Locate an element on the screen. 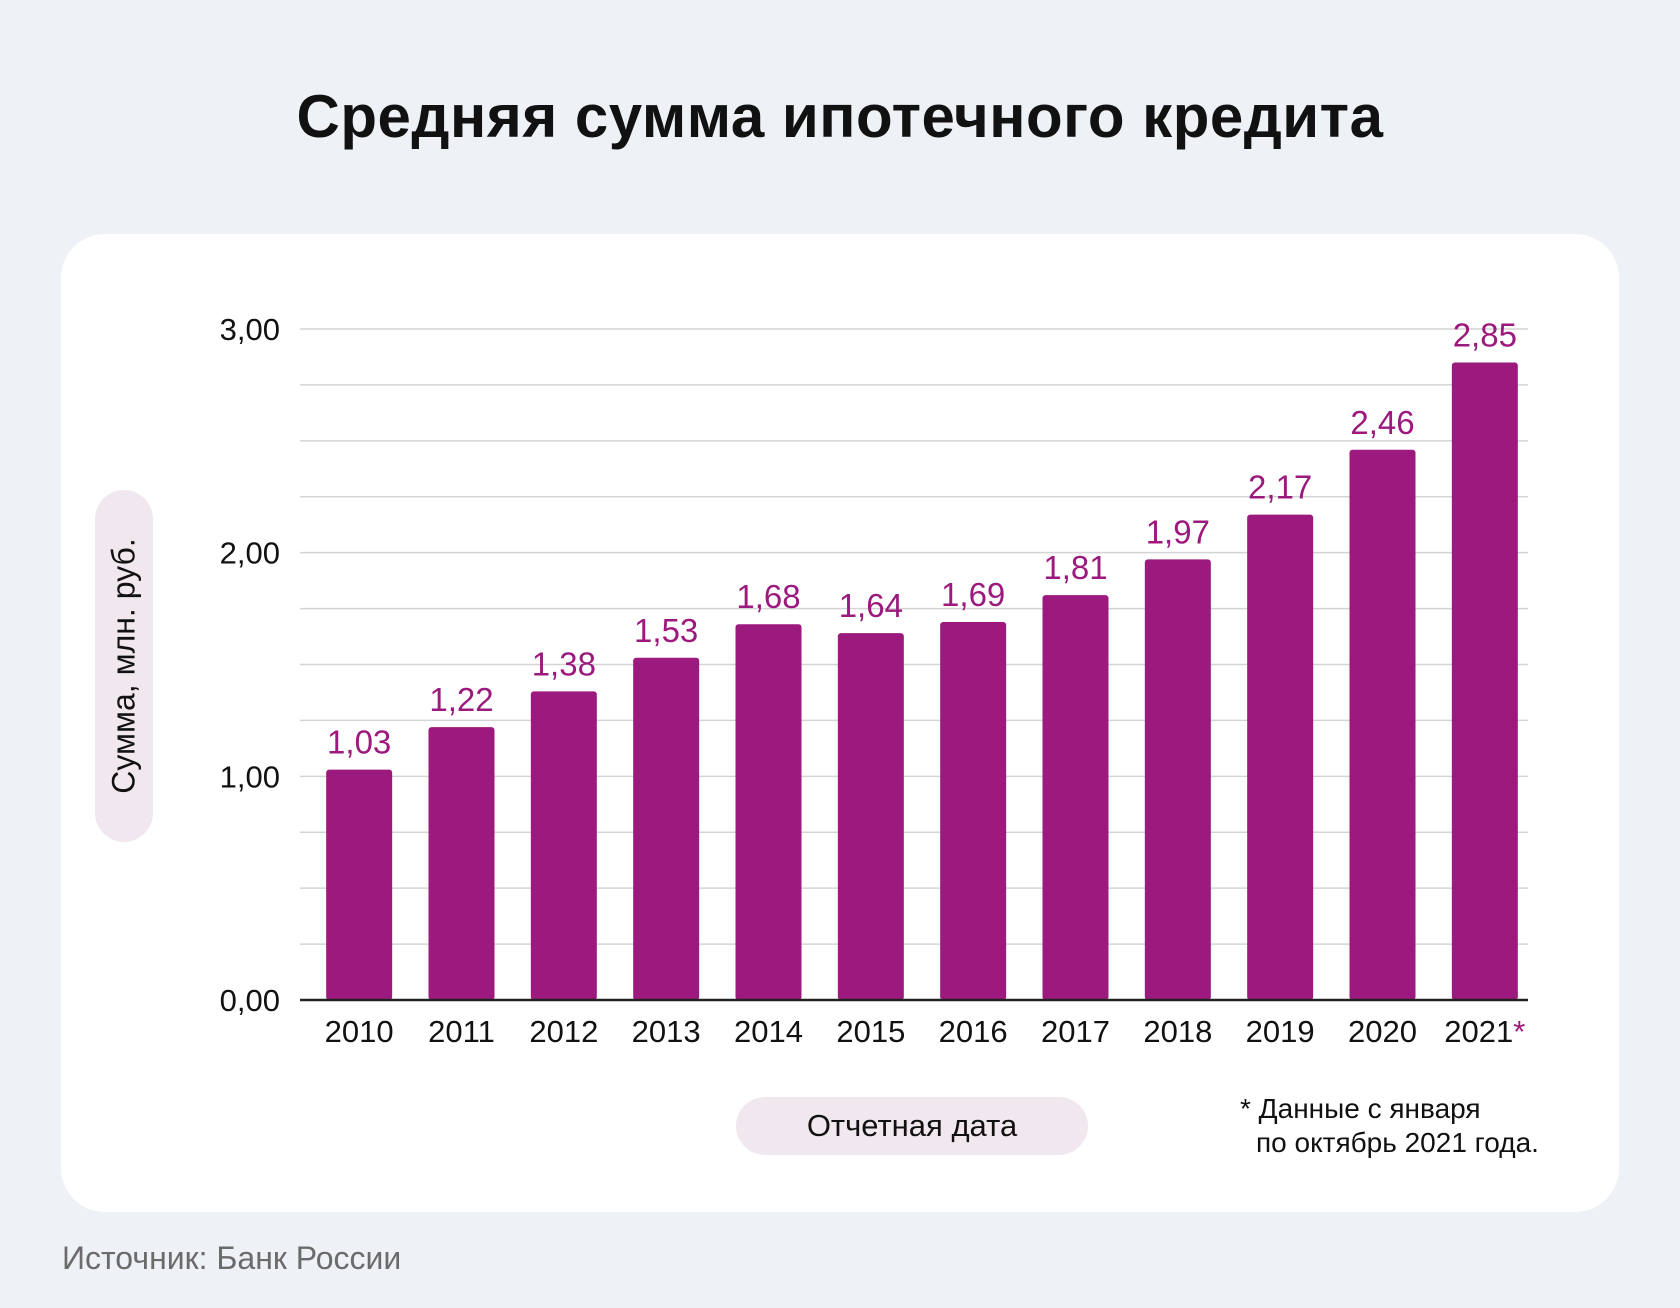 This screenshot has height=1308, width=1680. footnote-line-2: по октябрь 2021 года. is located at coordinates (1397, 1142).